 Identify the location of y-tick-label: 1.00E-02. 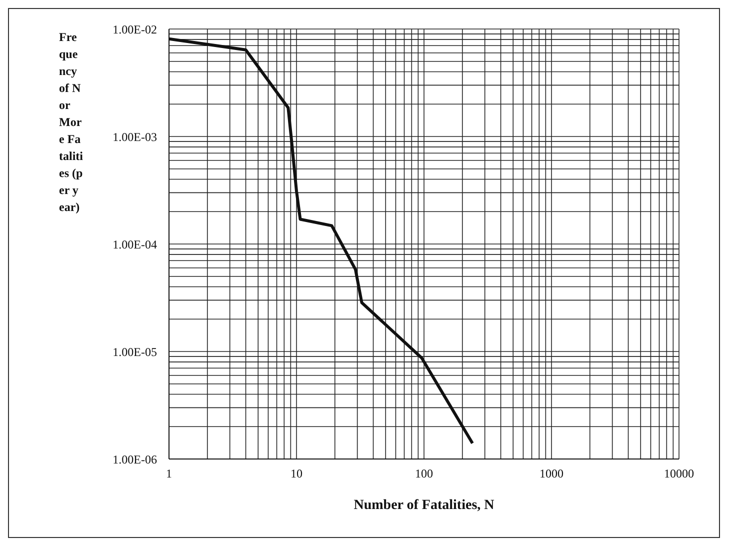
(134, 29).